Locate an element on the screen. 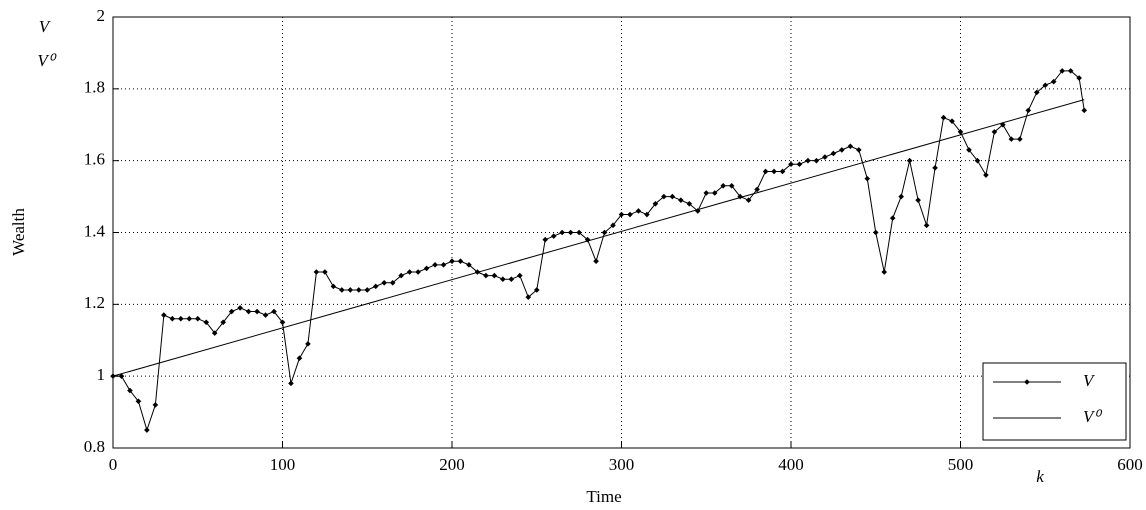  y-axis-label: Wealth is located at coordinates (18, 232).